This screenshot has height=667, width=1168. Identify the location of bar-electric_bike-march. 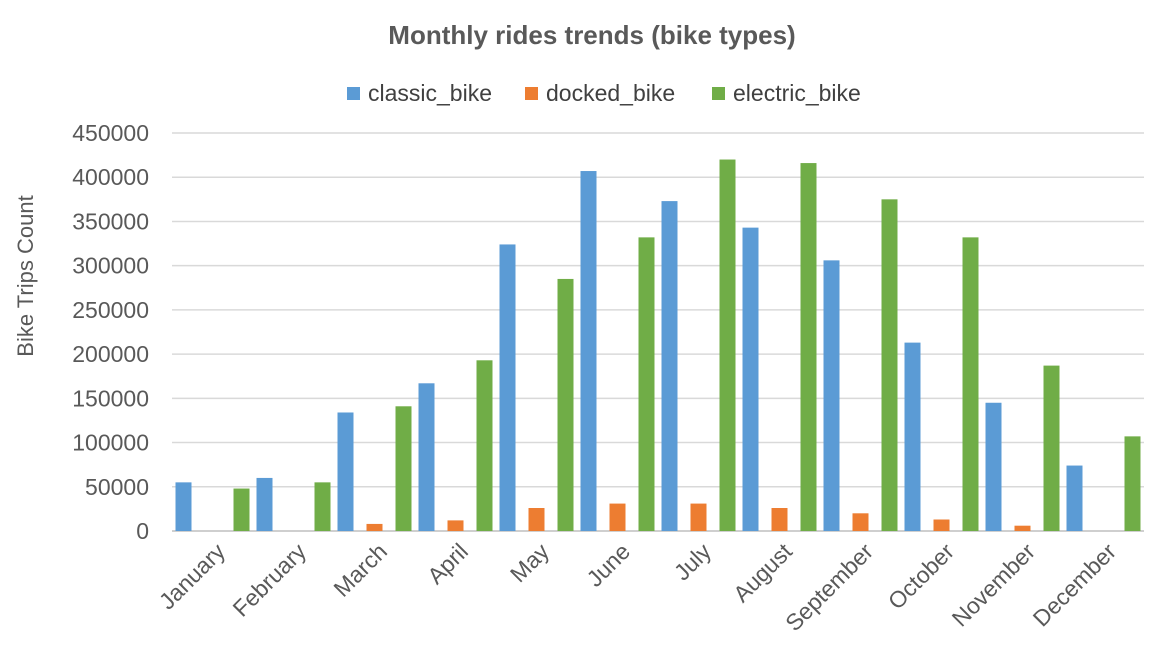
(403, 468).